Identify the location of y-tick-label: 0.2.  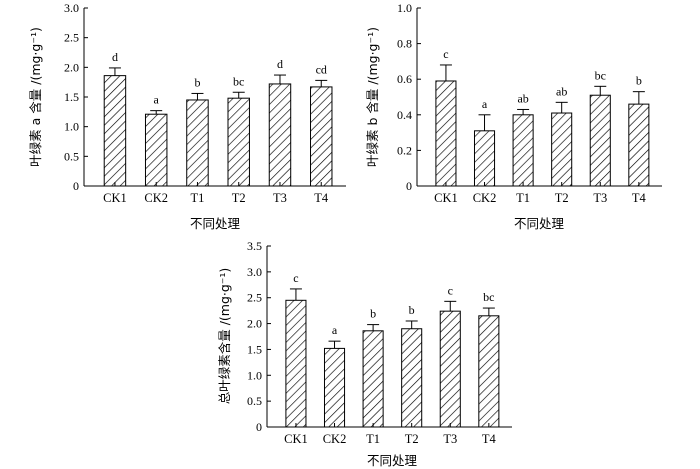
(404, 150).